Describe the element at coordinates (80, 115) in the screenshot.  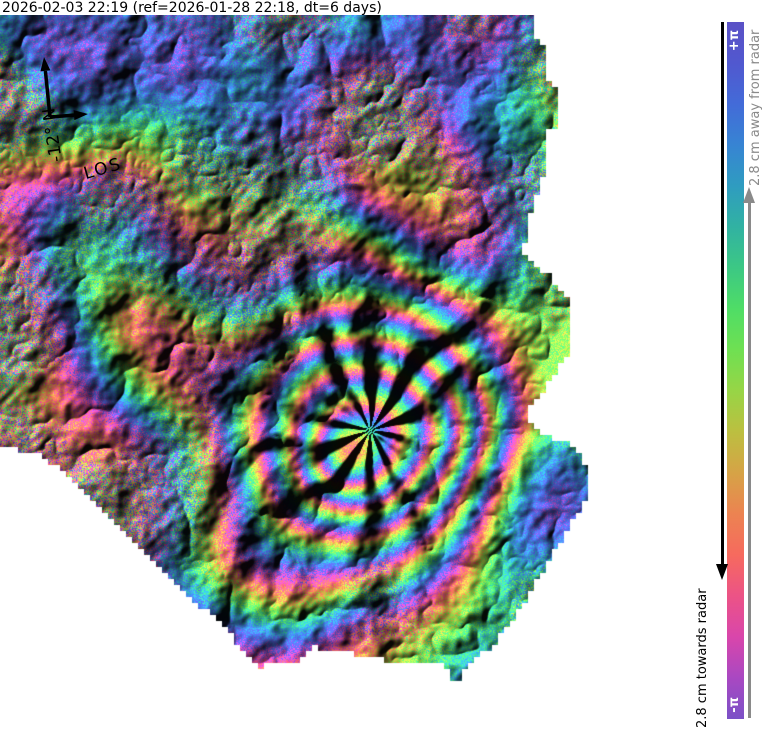
I see `los-arrow-head-icon` at that location.